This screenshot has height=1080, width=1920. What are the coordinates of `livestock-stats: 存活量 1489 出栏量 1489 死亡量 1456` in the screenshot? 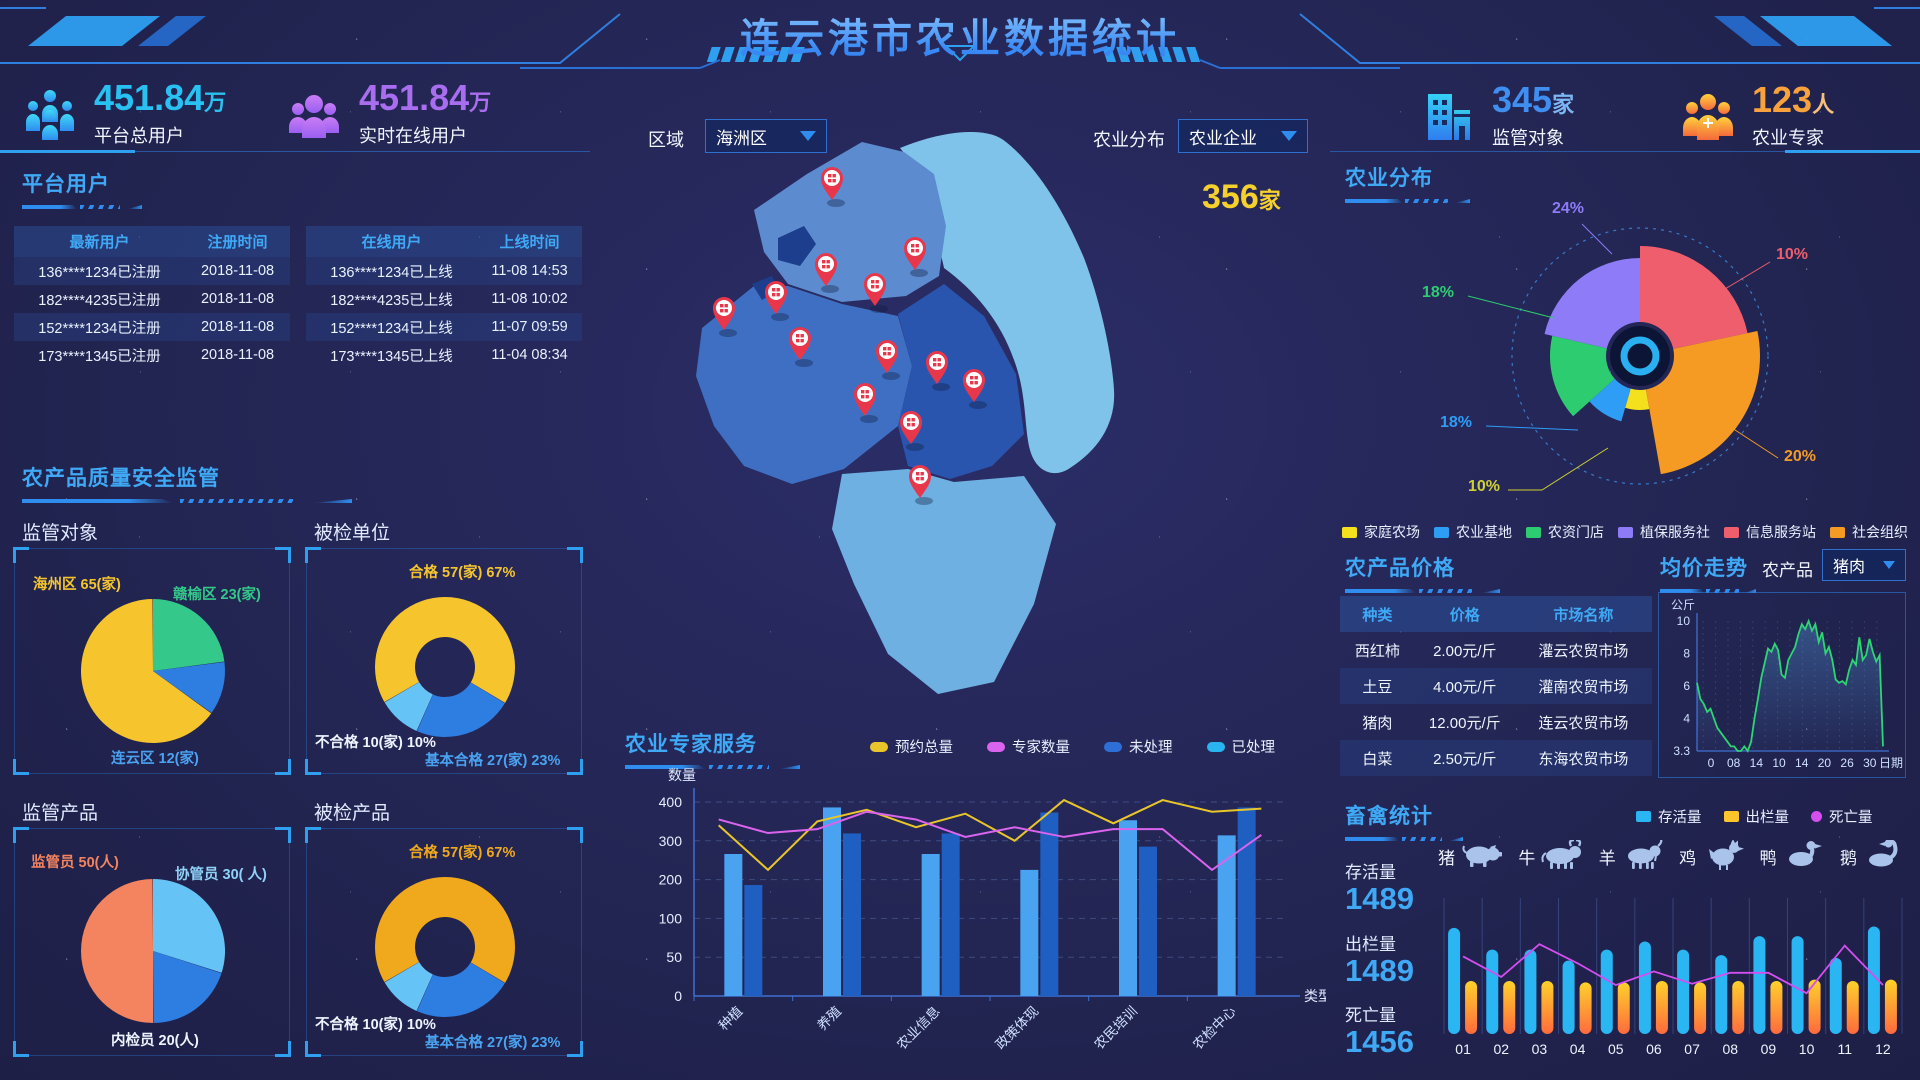 It's located at (1379, 958).